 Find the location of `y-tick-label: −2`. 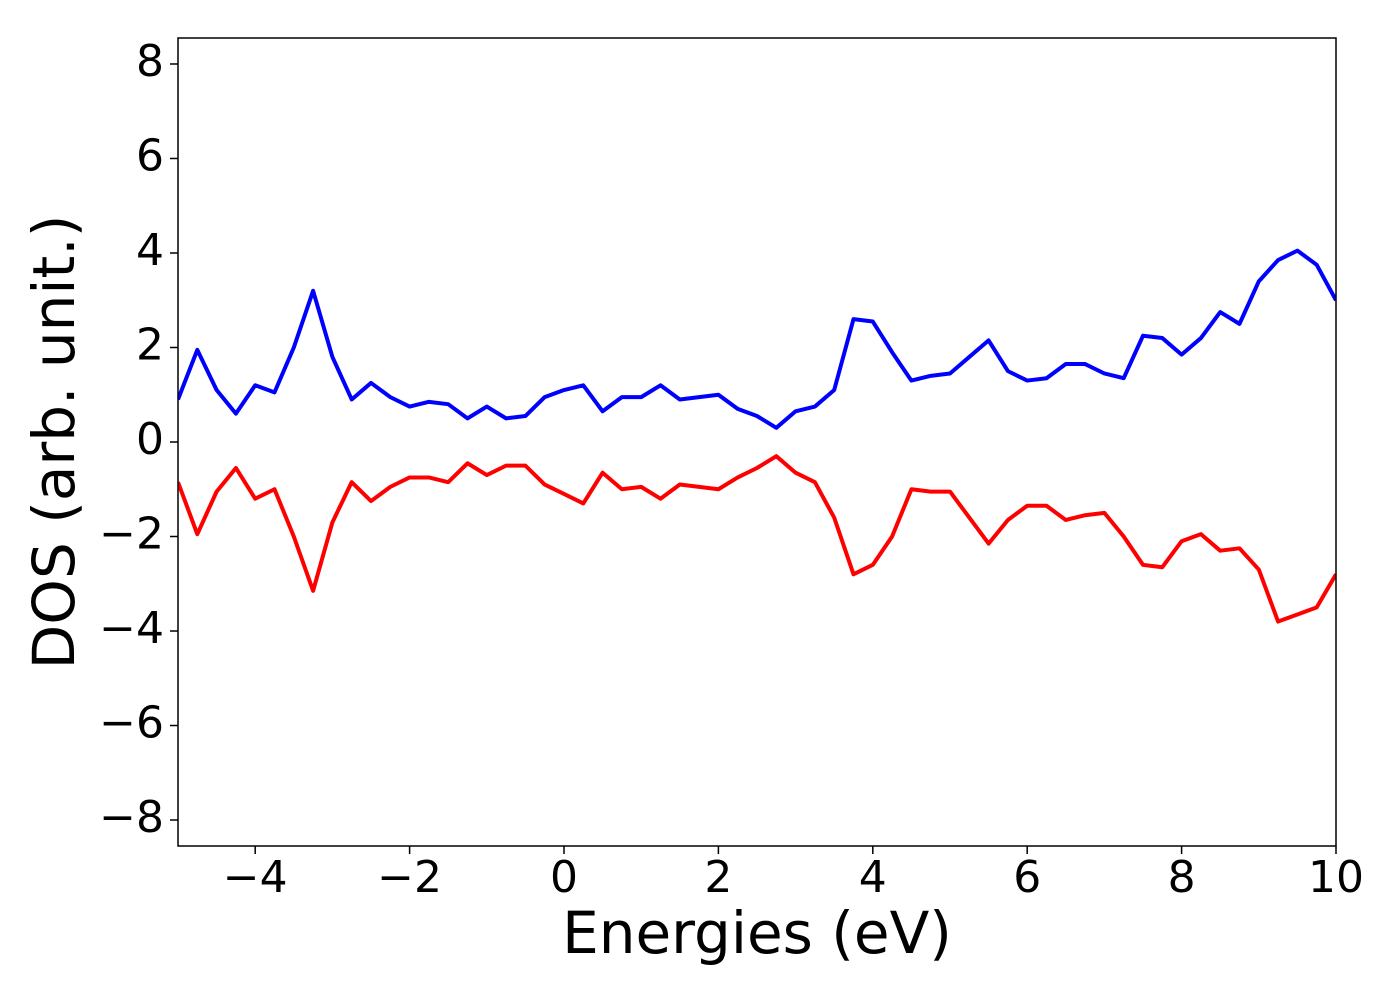

y-tick-label: −2 is located at coordinates (131, 534).